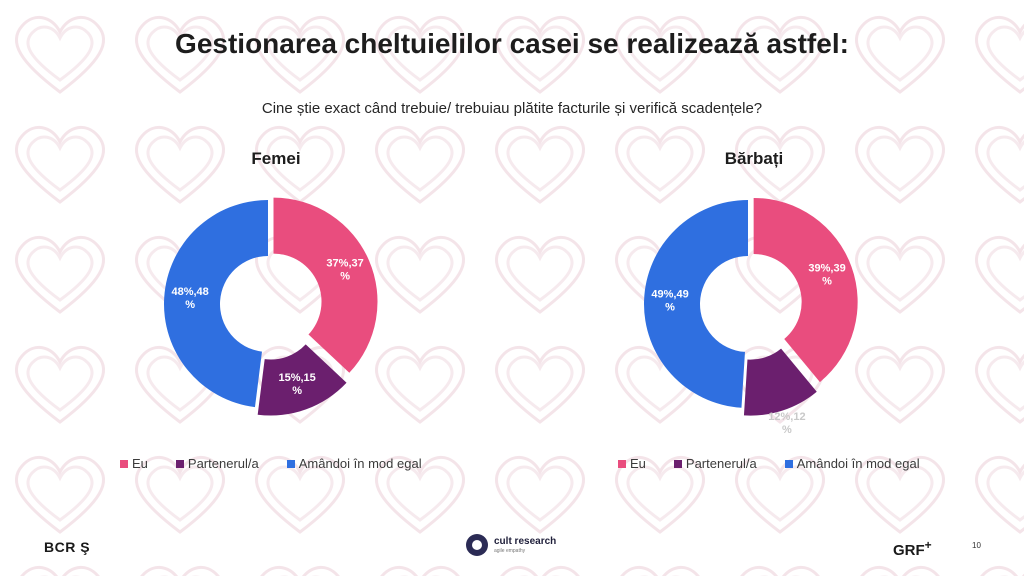 Image resolution: width=1024 pixels, height=576 pixels. Describe the element at coordinates (276, 158) in the screenshot. I see `chart-title-femei: Femei` at that location.